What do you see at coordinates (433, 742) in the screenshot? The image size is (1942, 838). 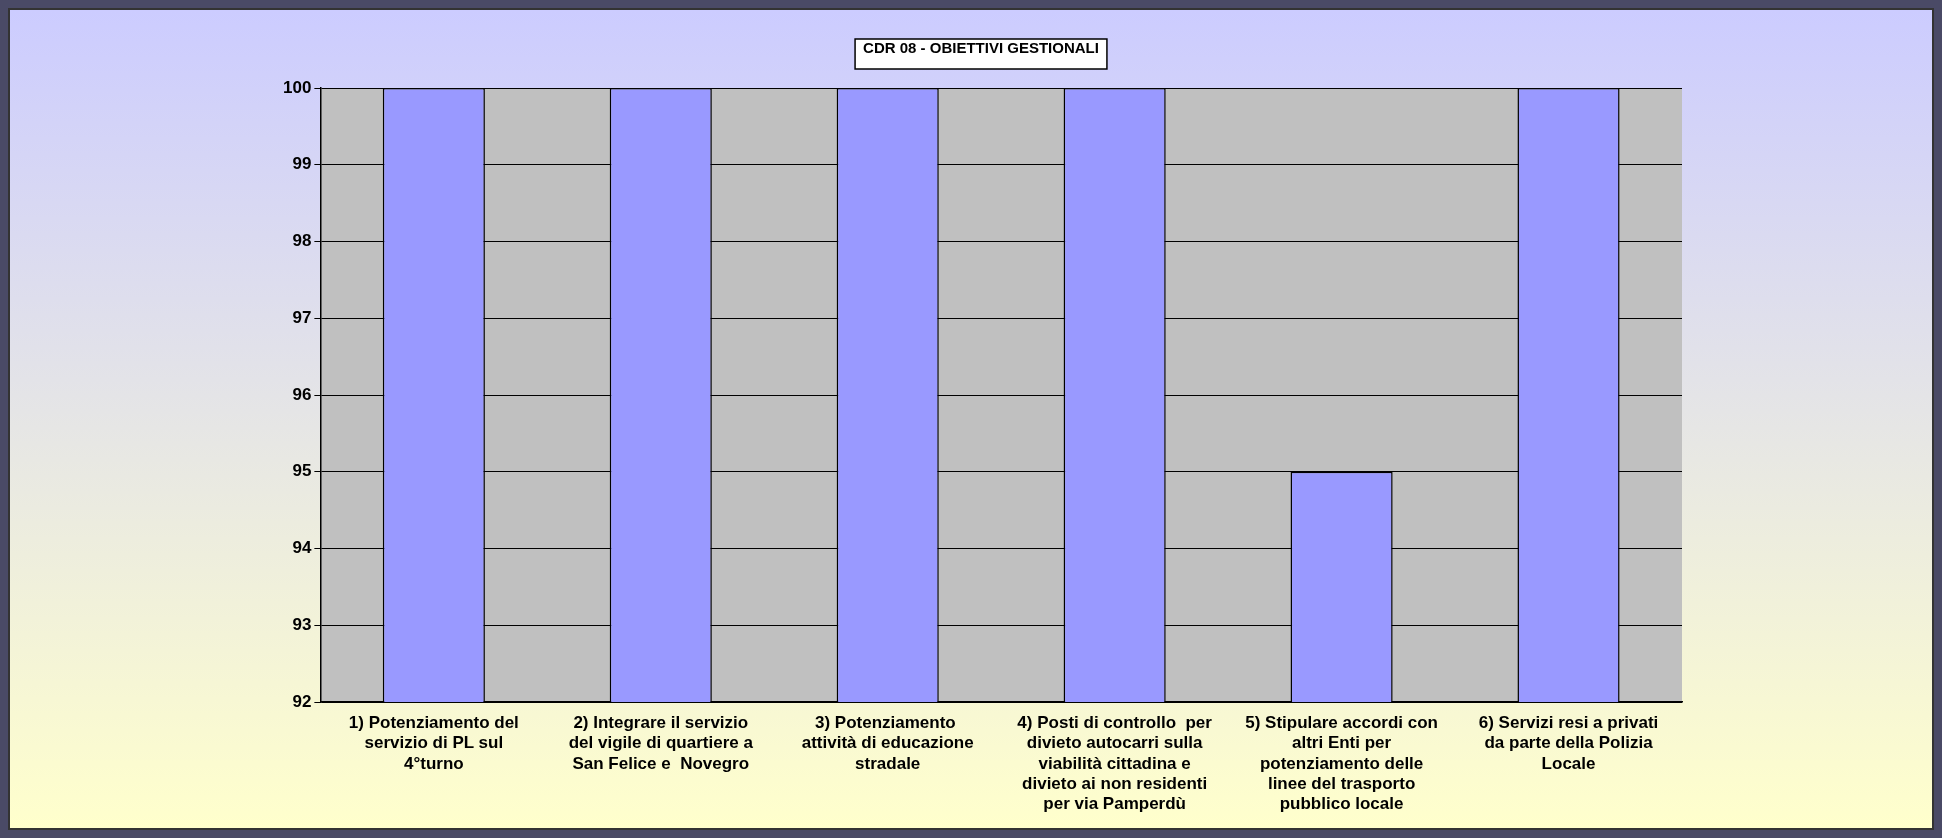 I see `x-tick-label: 1) Potenziamento del servizio di PL sul 4°turno` at bounding box center [433, 742].